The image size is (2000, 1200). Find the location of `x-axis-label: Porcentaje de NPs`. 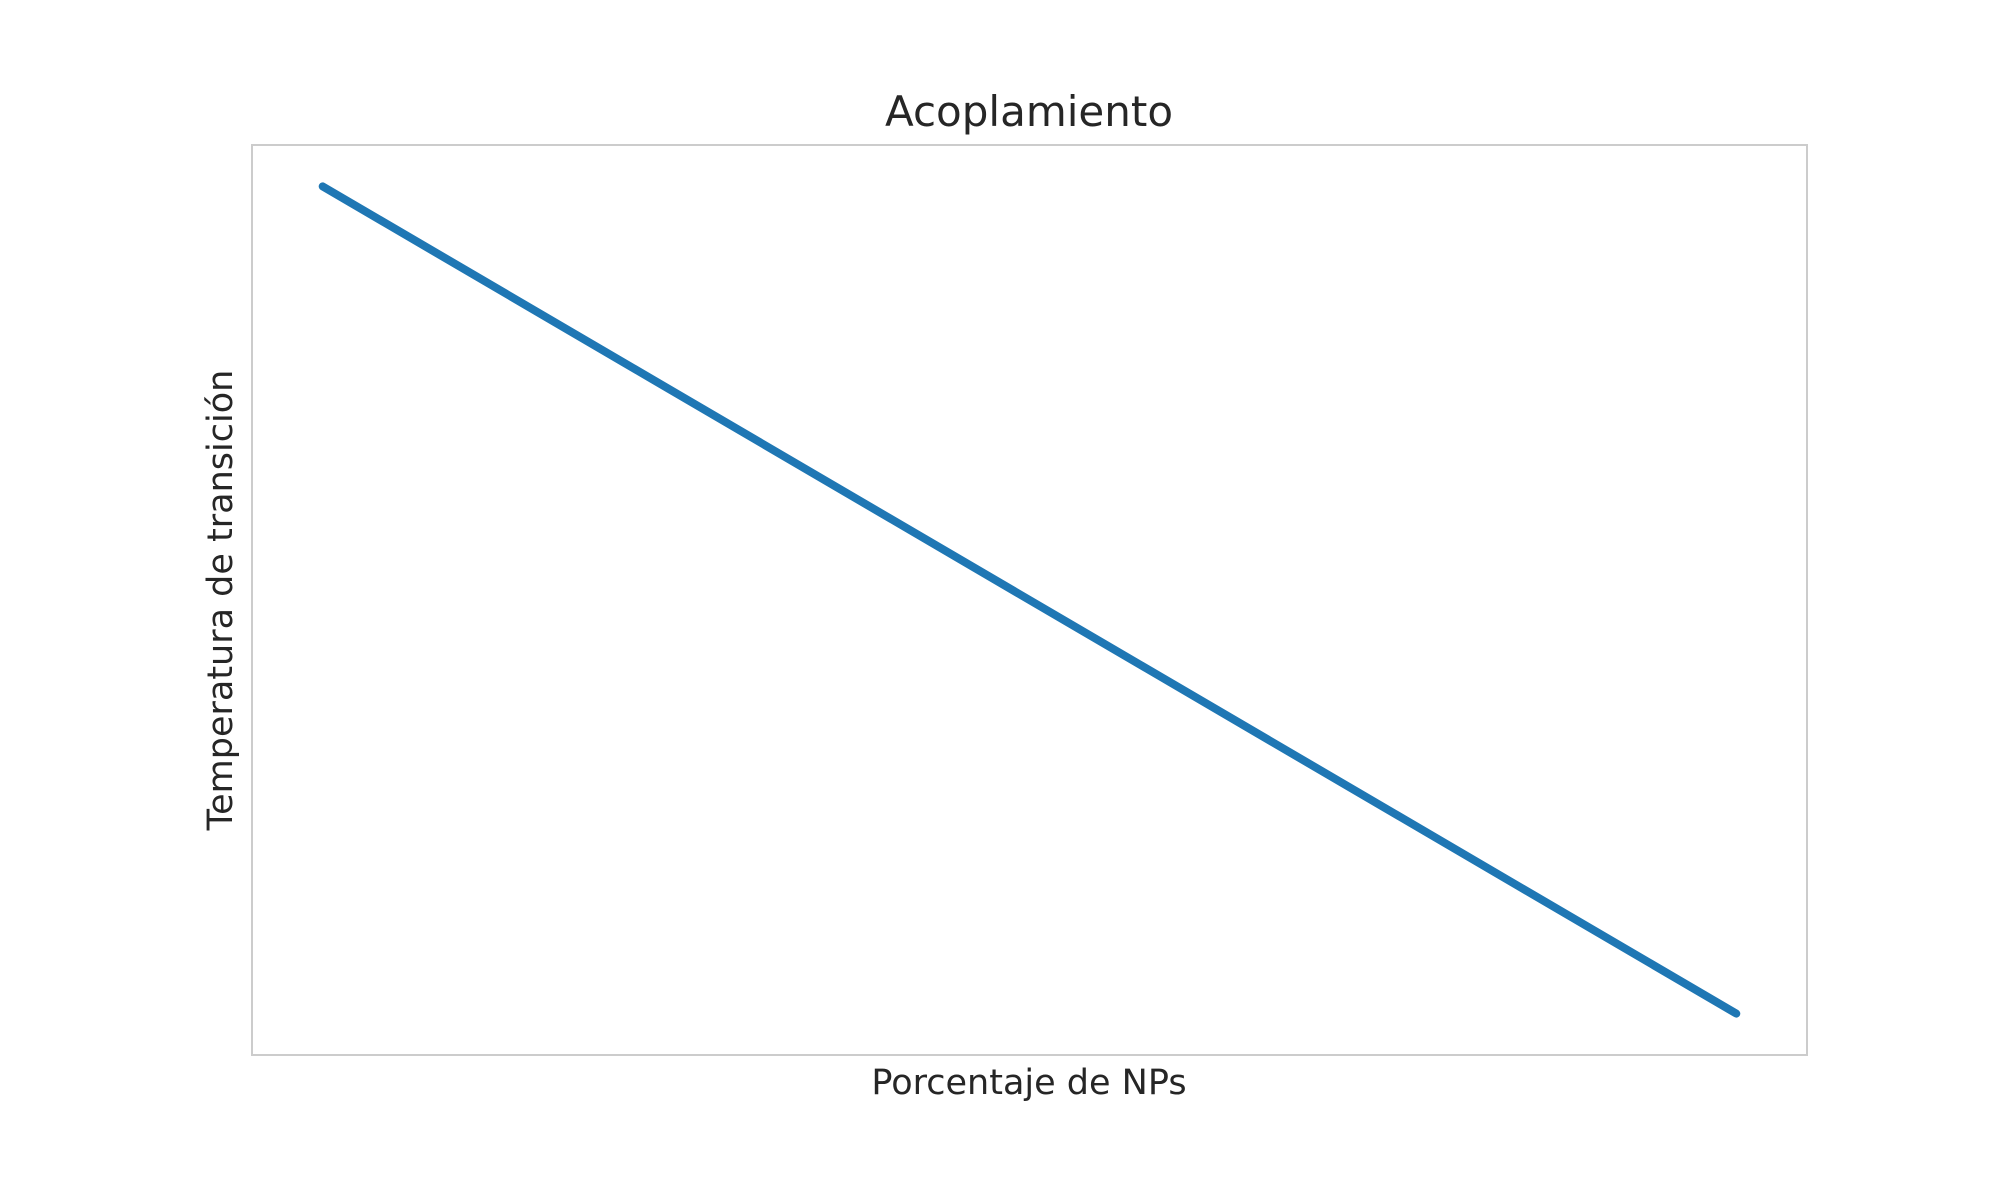

x-axis-label: Porcentaje de NPs is located at coordinates (1028, 1083).